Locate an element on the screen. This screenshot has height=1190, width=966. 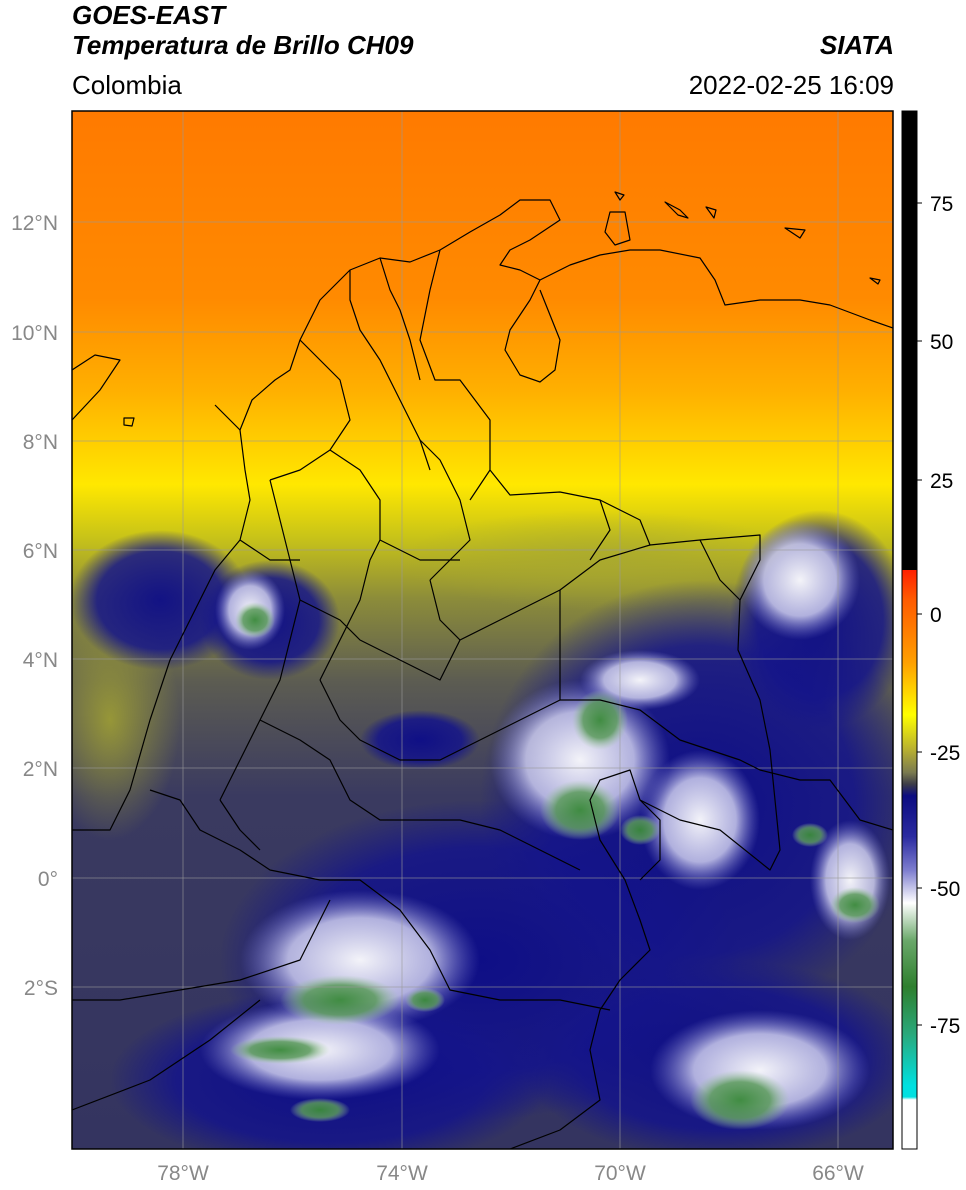
satellite-title: GOES-EAST is located at coordinates (149, 15).